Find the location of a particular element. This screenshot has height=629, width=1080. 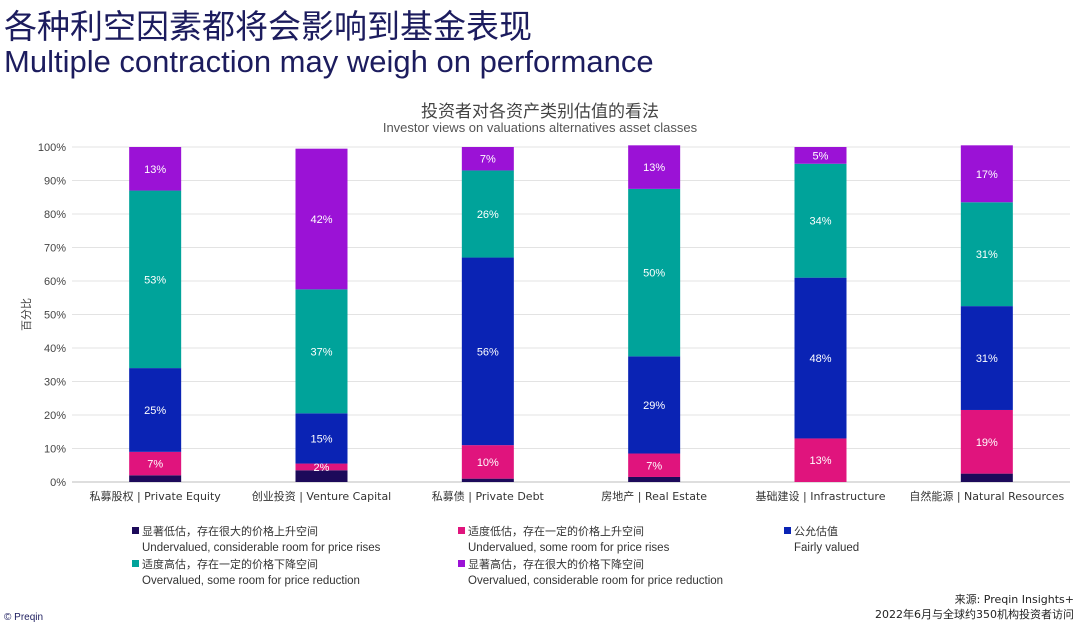

y-tick-label: 80% is located at coordinates (55, 215).